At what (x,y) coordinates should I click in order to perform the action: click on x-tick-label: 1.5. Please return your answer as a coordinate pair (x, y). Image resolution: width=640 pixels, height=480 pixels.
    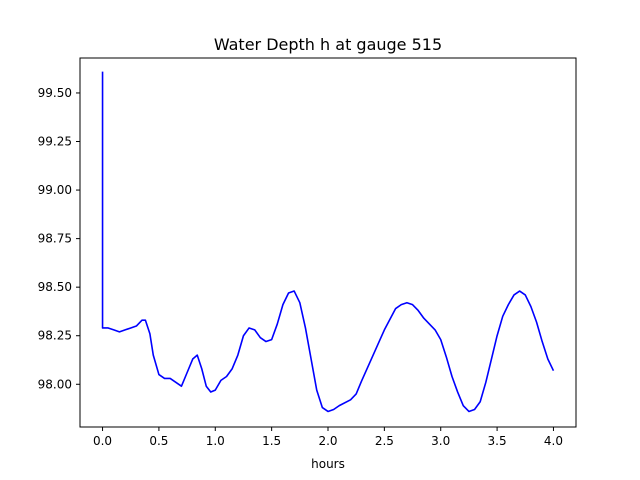
    Looking at the image, I should click on (271, 441).